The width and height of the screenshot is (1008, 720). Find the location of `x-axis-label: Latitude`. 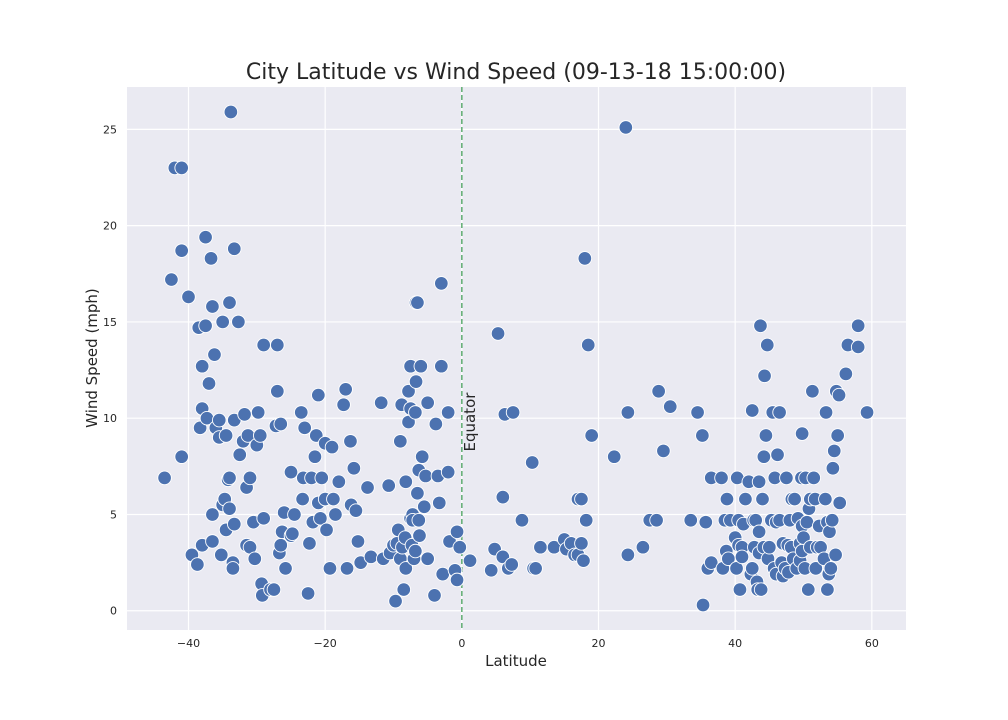

x-axis-label: Latitude is located at coordinates (516, 661).